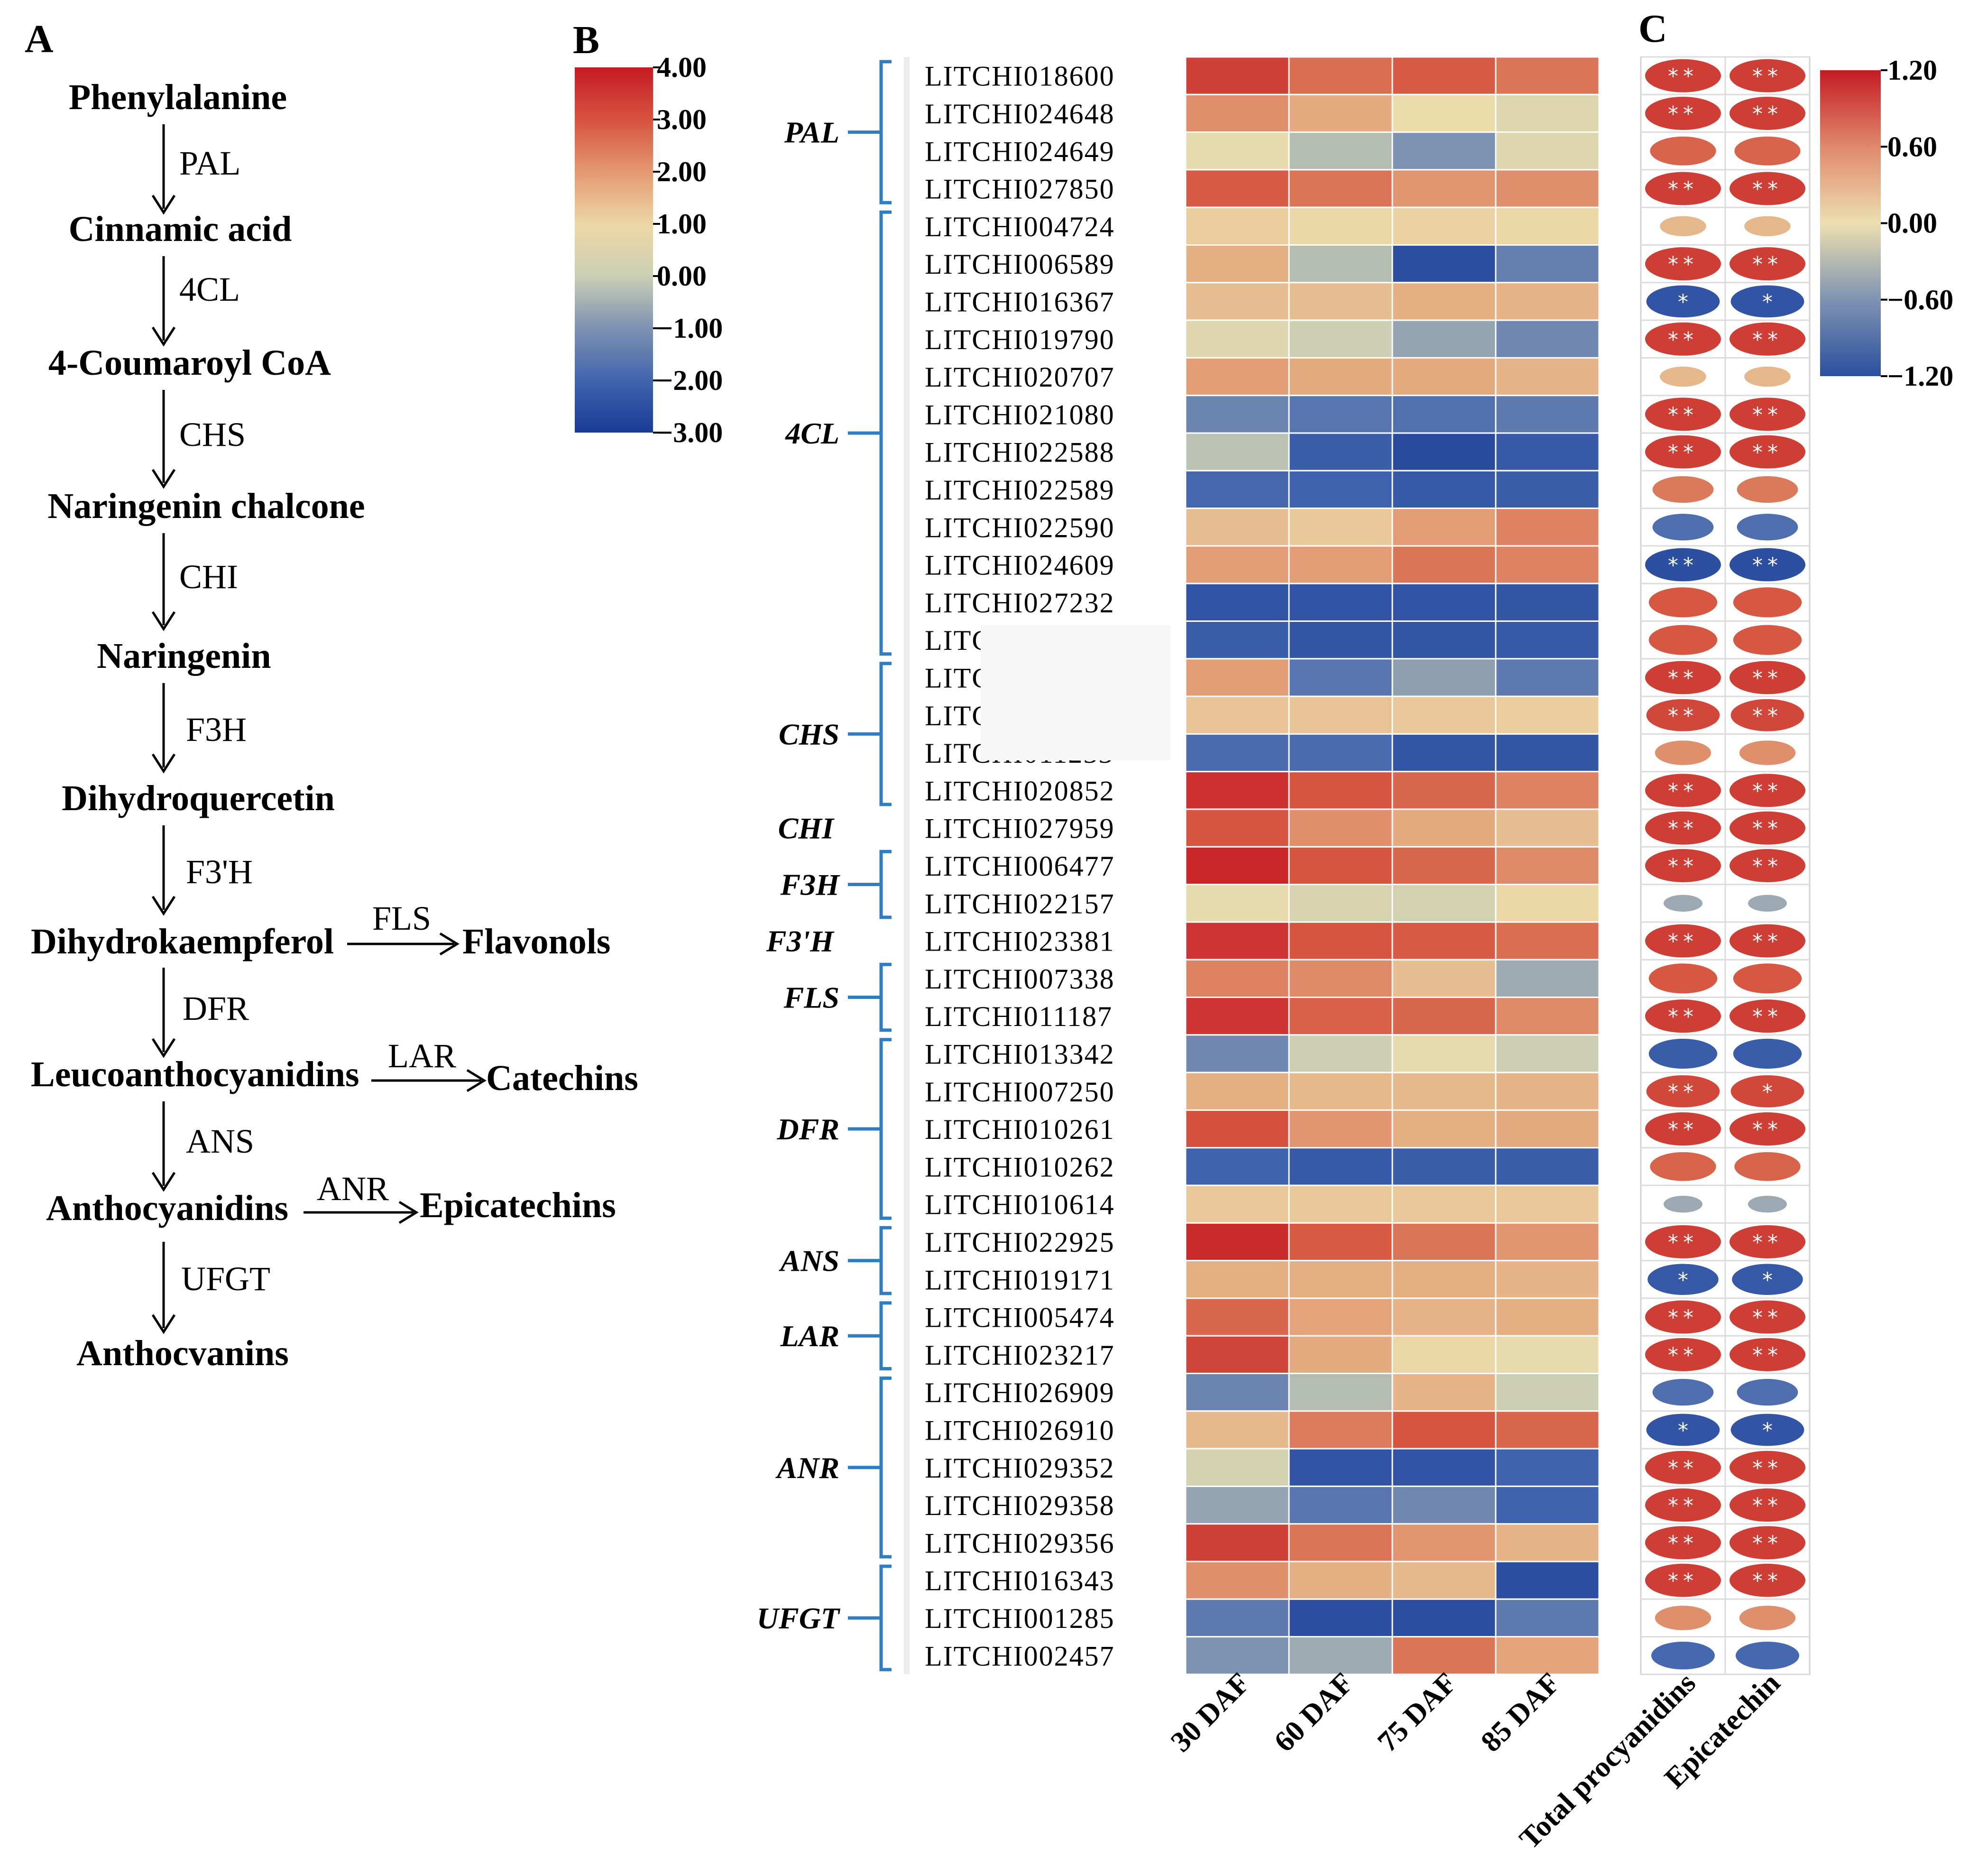 This screenshot has height=1876, width=1987. I want to click on product-epicatechins: Epicatechins, so click(518, 1205).